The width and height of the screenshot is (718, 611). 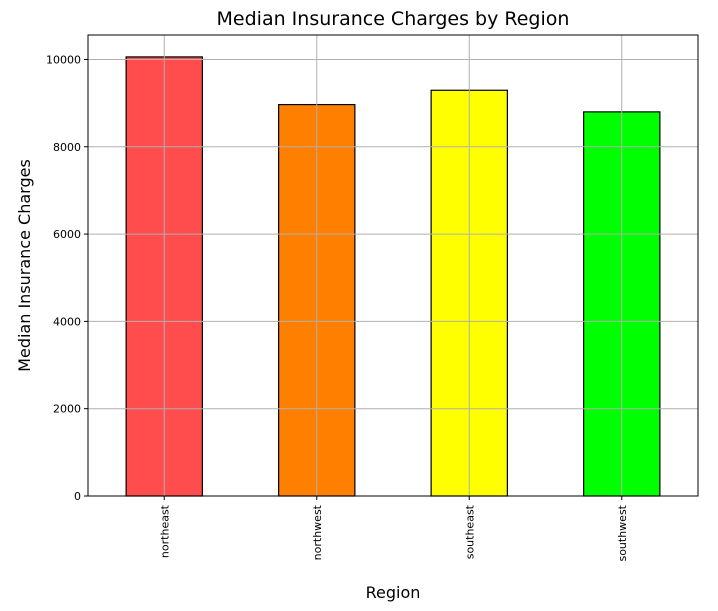 What do you see at coordinates (393, 592) in the screenshot?
I see `x-axis-label: Region` at bounding box center [393, 592].